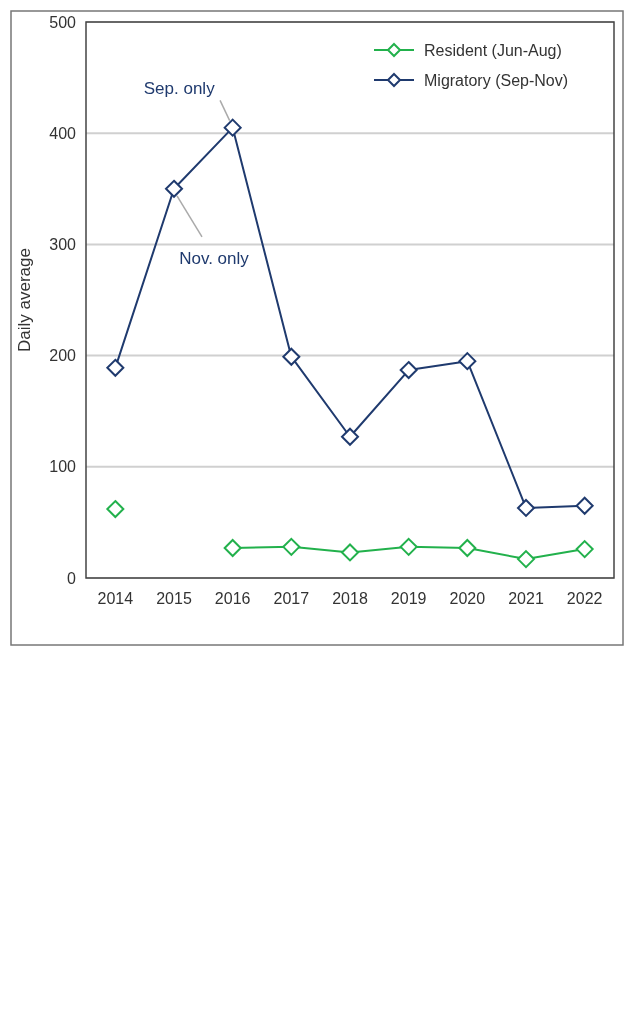 This screenshot has height=1034, width=634. What do you see at coordinates (63, 356) in the screenshot?
I see `y-tick-label: 200` at bounding box center [63, 356].